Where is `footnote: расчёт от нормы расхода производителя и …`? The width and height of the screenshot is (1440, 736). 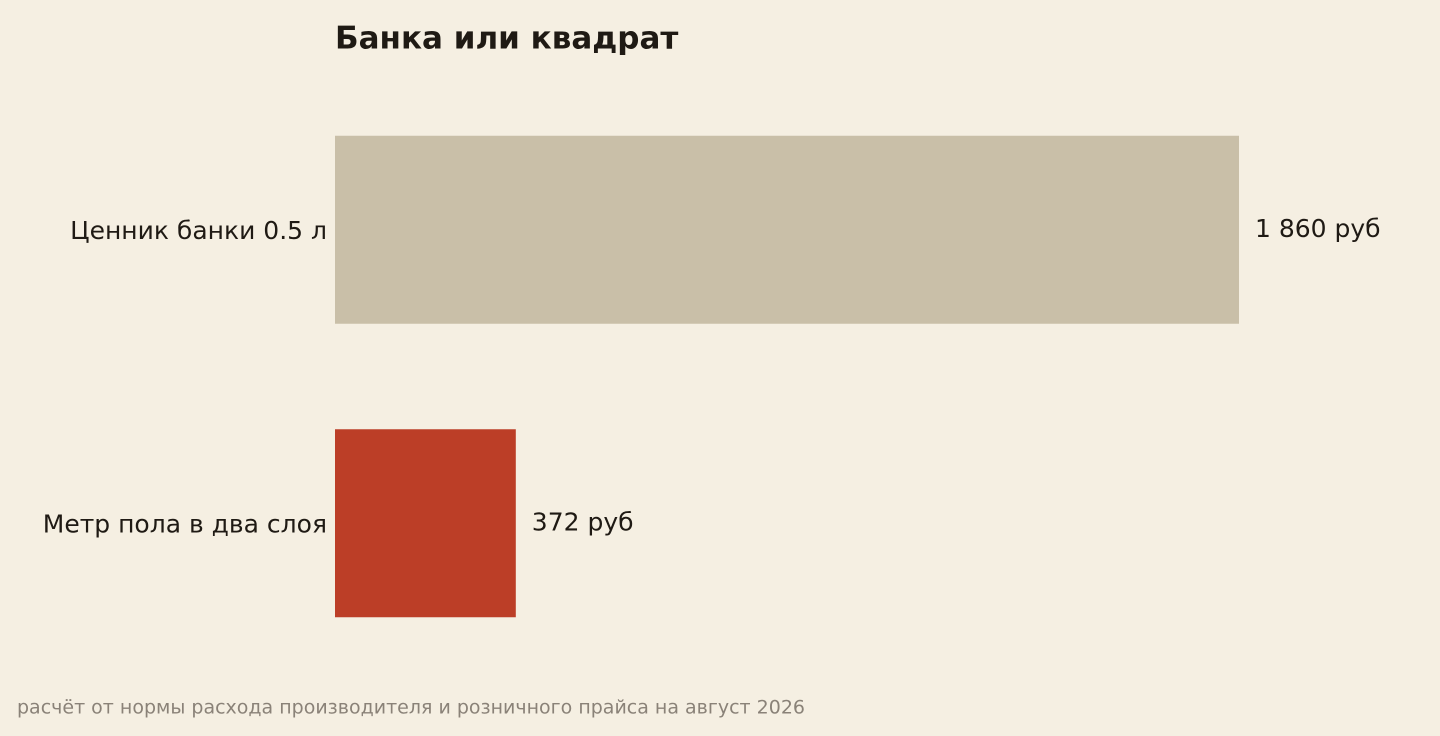
footnote: расчёт от нормы расхода производителя и … is located at coordinates (411, 708).